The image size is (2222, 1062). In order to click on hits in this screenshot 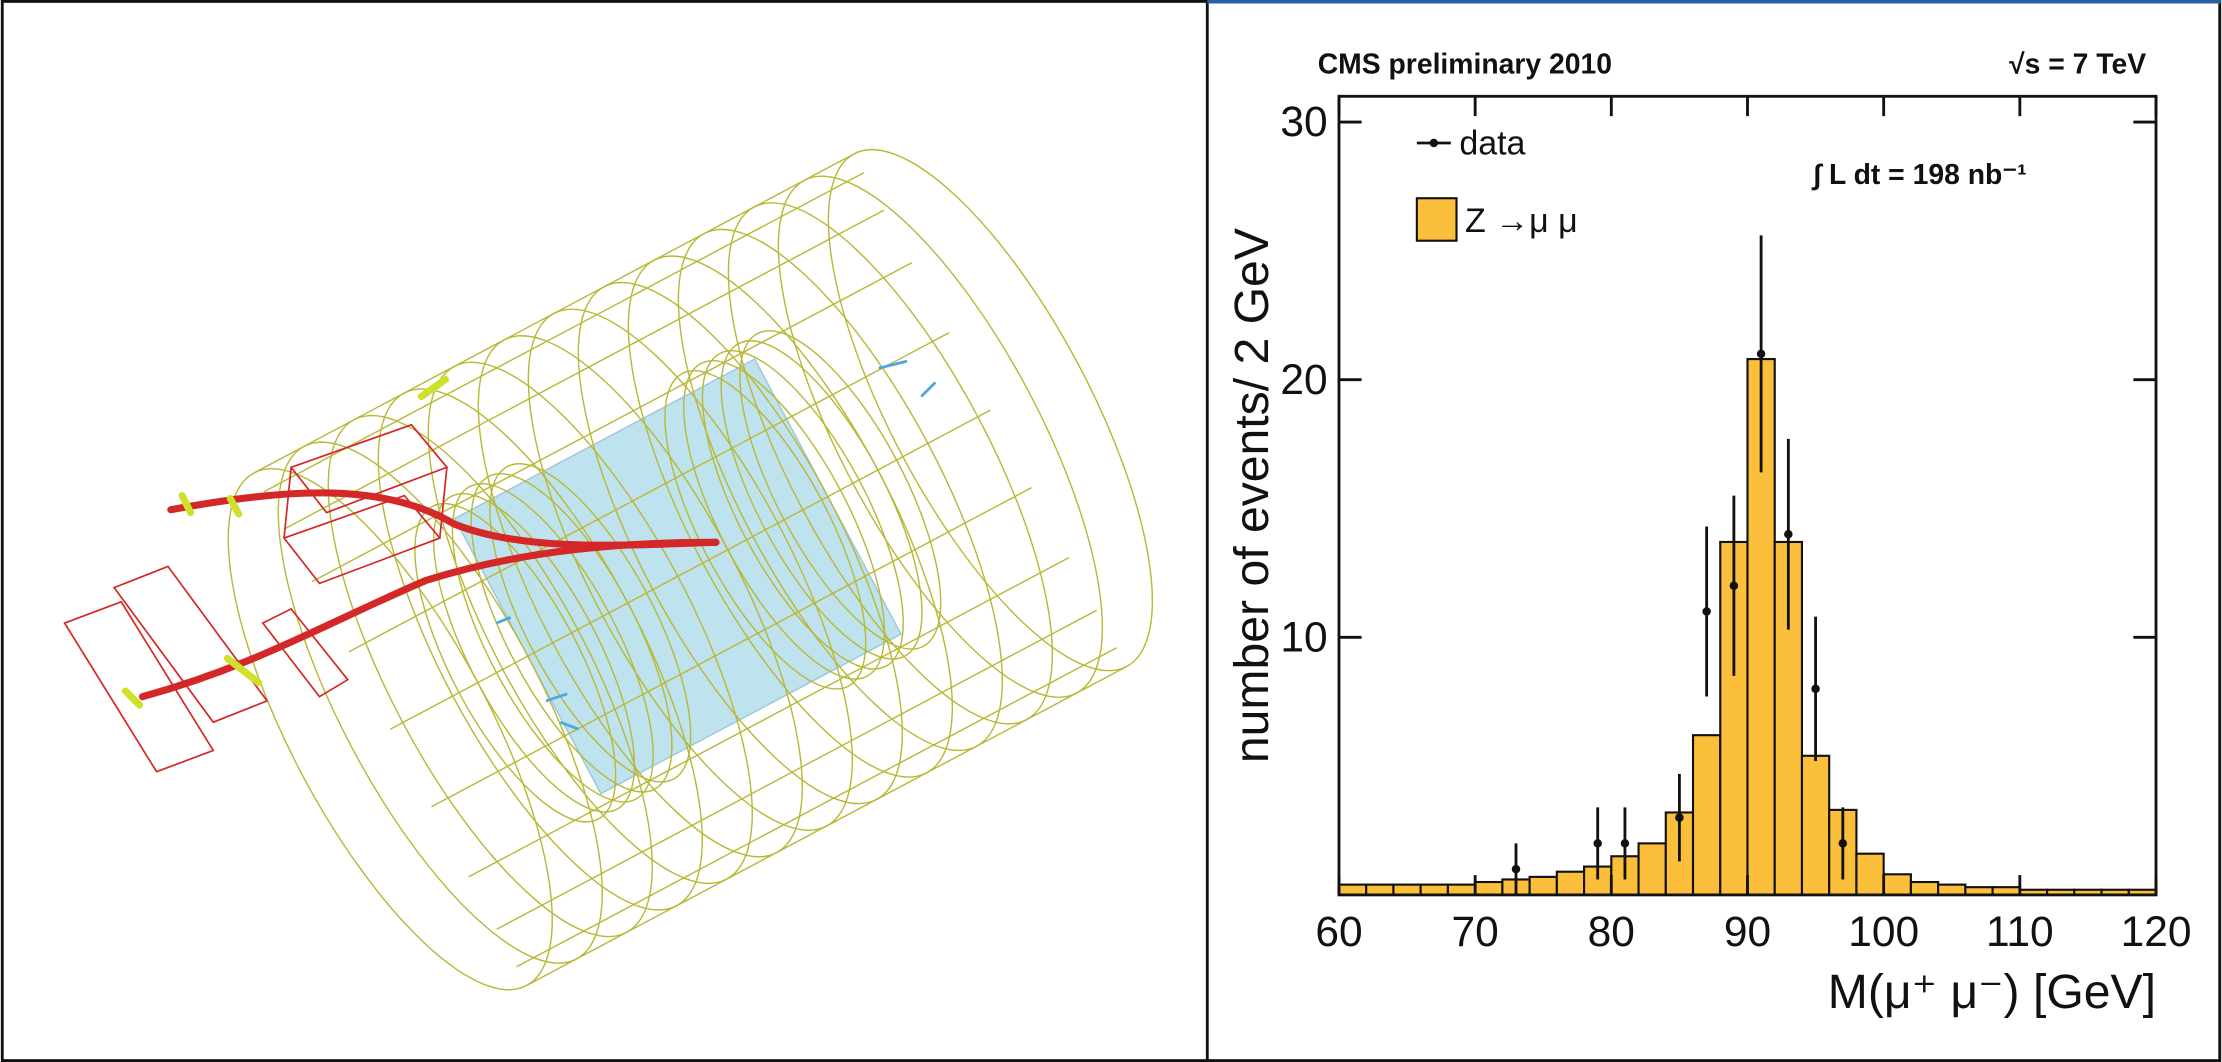, I will do `click(285, 542)`.